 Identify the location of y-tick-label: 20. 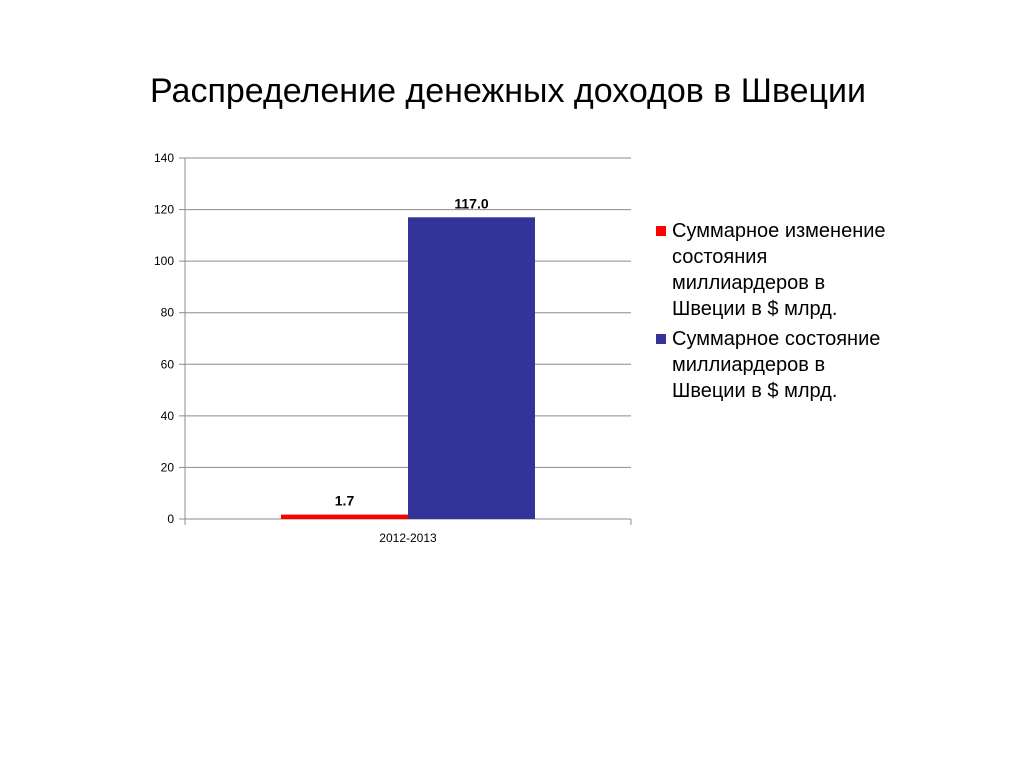
(168, 467).